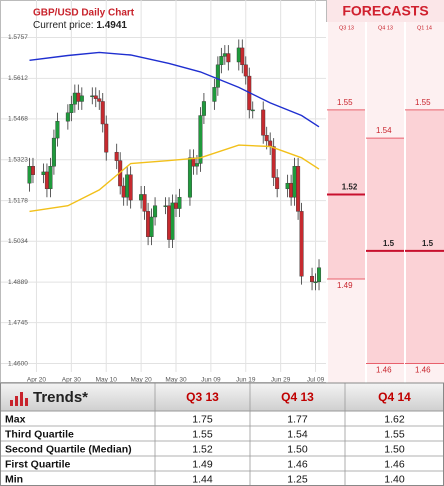 Image resolution: width=444 pixels, height=486 pixels. What do you see at coordinates (18, 37) in the screenshot?
I see `y-tick-label: 1.5757` at bounding box center [18, 37].